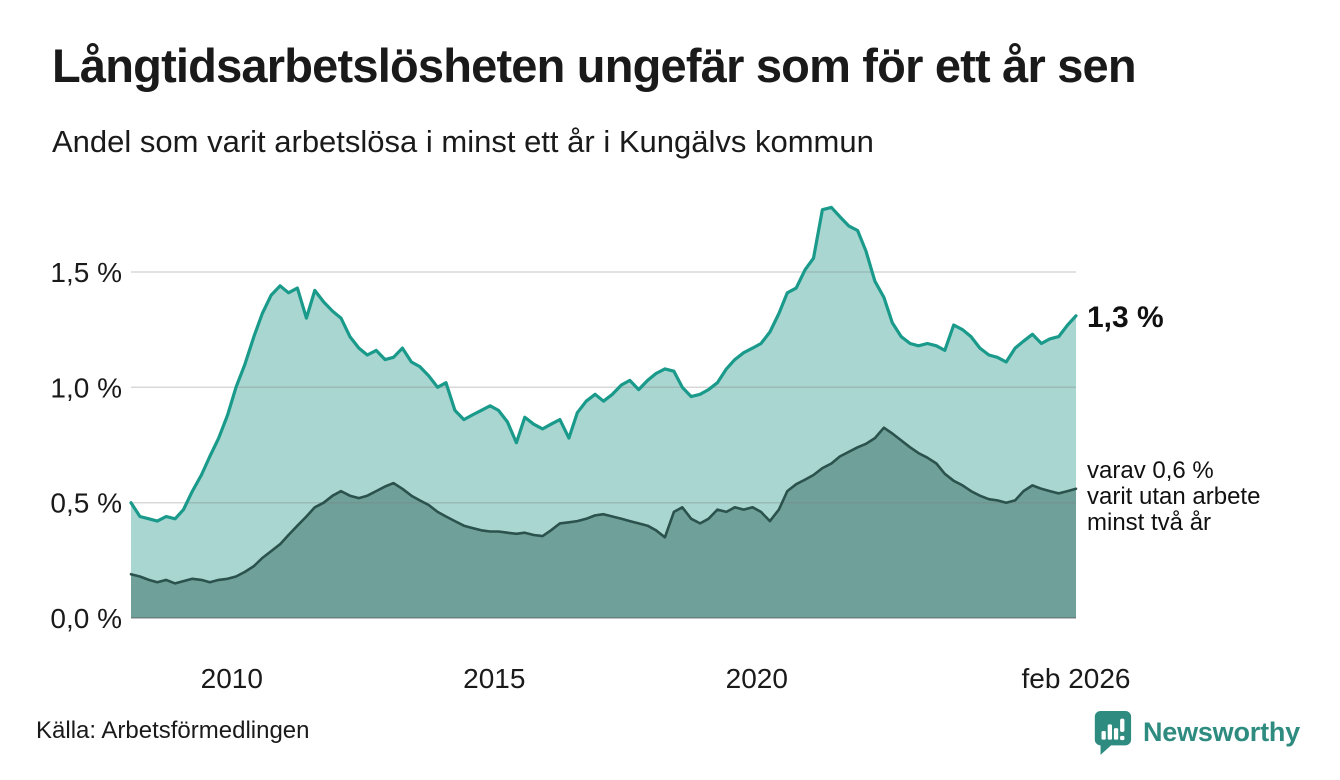 This screenshot has width=1340, height=780. Describe the element at coordinates (86, 272) in the screenshot. I see `svg-text: 1,5 %` at that location.